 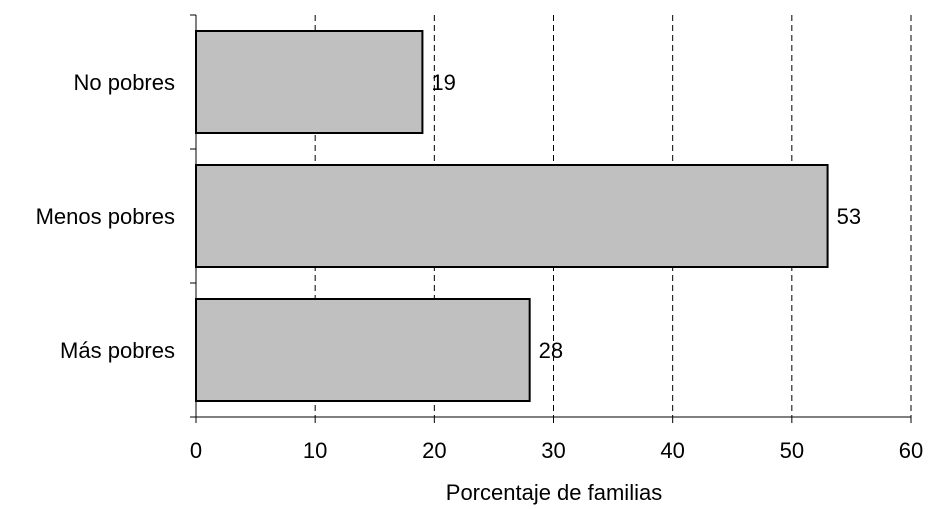 What do you see at coordinates (792, 450) in the screenshot?
I see `x-tick-label: 50` at bounding box center [792, 450].